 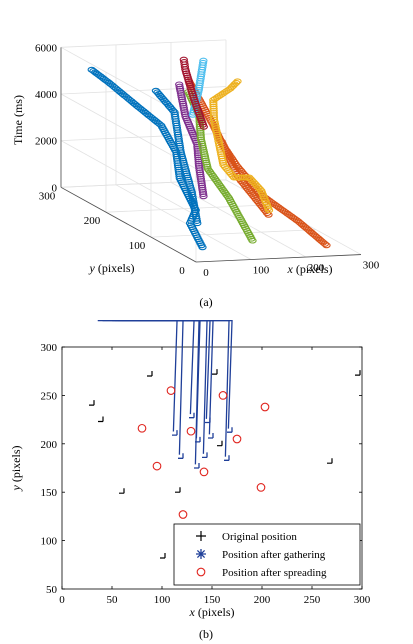 What do you see at coordinates (185, 390) in the screenshot?
I see `point-asterisk` at bounding box center [185, 390].